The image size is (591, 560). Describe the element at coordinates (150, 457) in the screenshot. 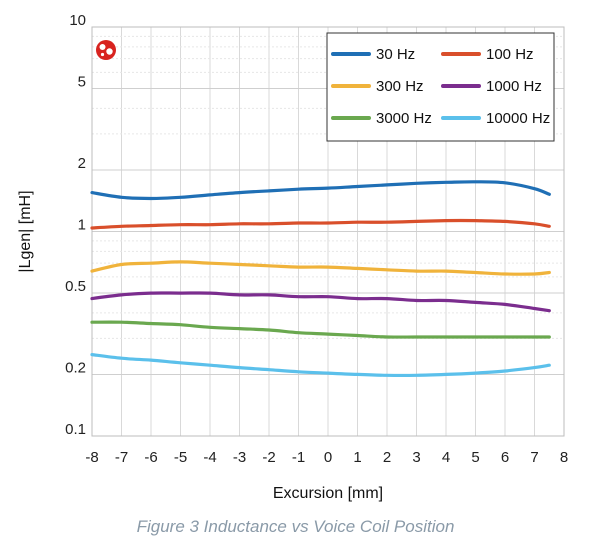

I see `x-tick-label: -6` at that location.